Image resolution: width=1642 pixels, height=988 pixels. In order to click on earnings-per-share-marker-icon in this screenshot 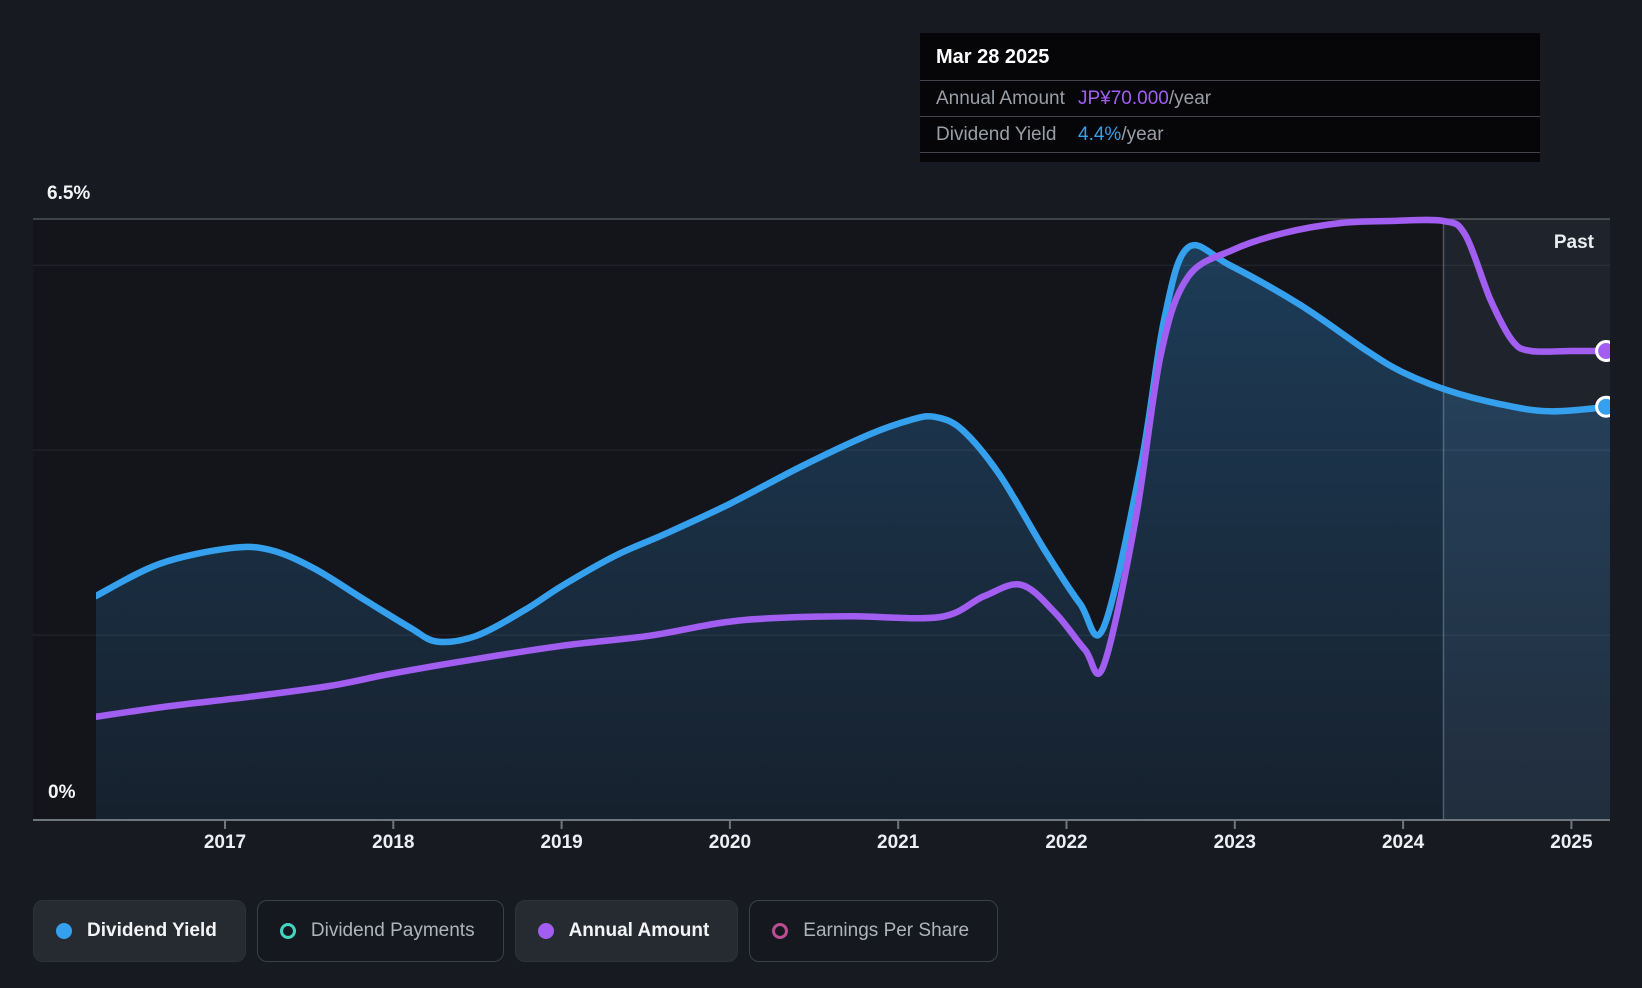, I will do `click(780, 931)`.